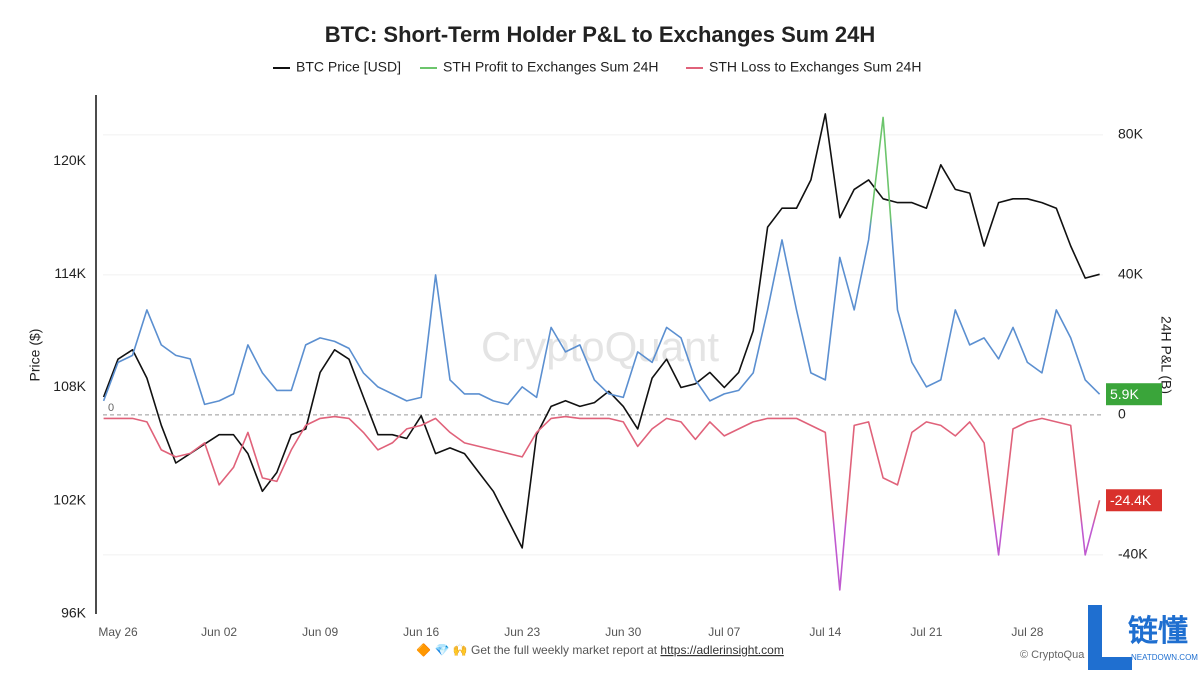 The height and width of the screenshot is (675, 1200). Describe the element at coordinates (1164, 657) in the screenshot. I see `logo-site: NEATDOWN.COM` at that location.